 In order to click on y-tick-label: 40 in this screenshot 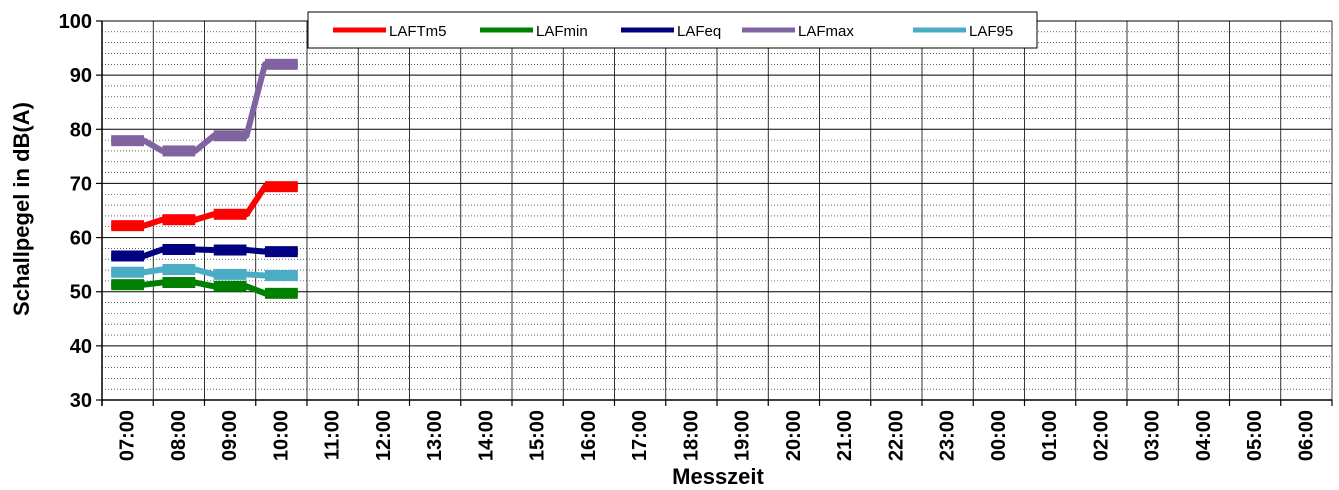, I will do `click(81, 347)`.